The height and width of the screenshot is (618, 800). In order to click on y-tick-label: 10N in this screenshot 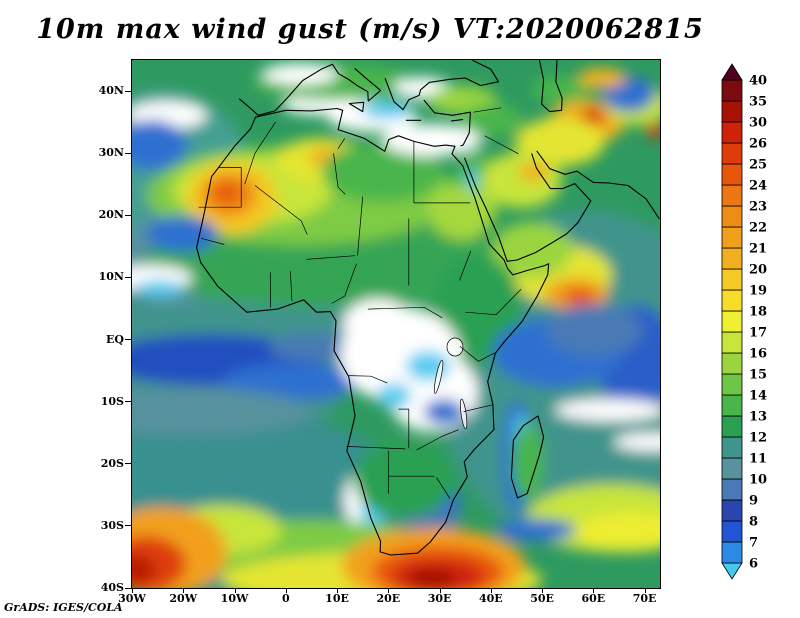, I will do `click(111, 277)`.